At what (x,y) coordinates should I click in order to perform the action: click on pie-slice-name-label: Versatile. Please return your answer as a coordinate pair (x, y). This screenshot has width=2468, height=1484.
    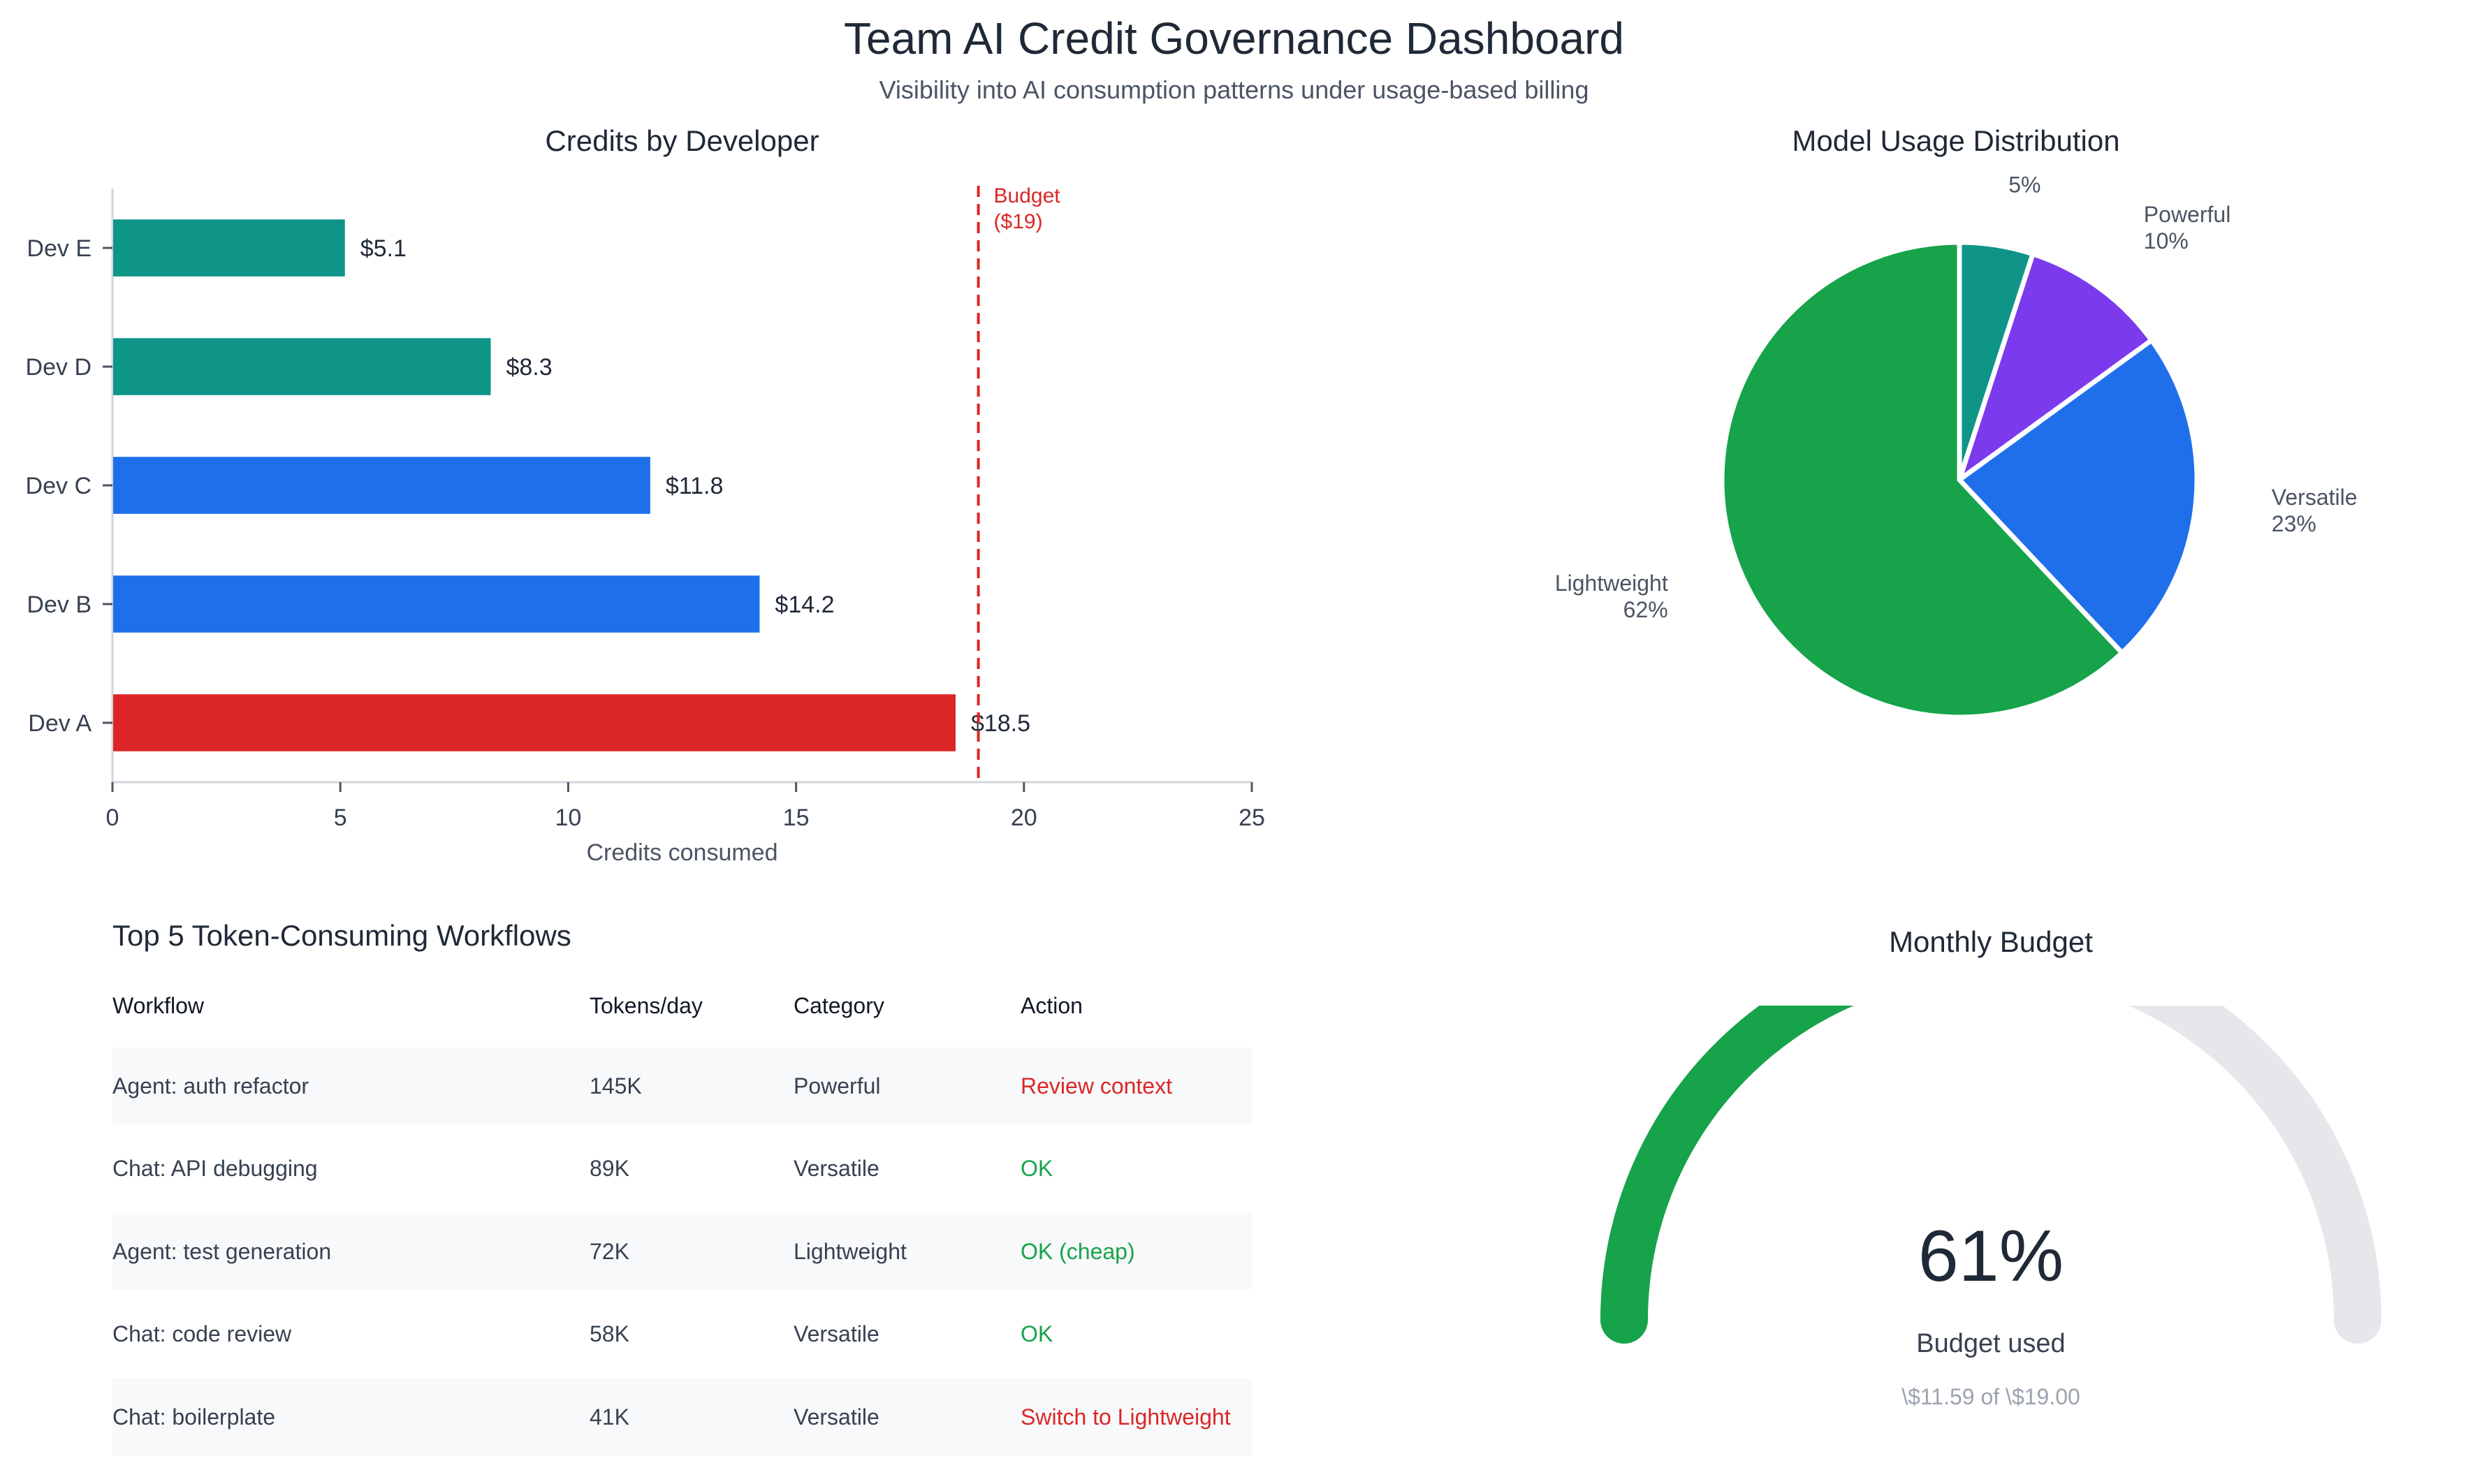
    Looking at the image, I should click on (2315, 497).